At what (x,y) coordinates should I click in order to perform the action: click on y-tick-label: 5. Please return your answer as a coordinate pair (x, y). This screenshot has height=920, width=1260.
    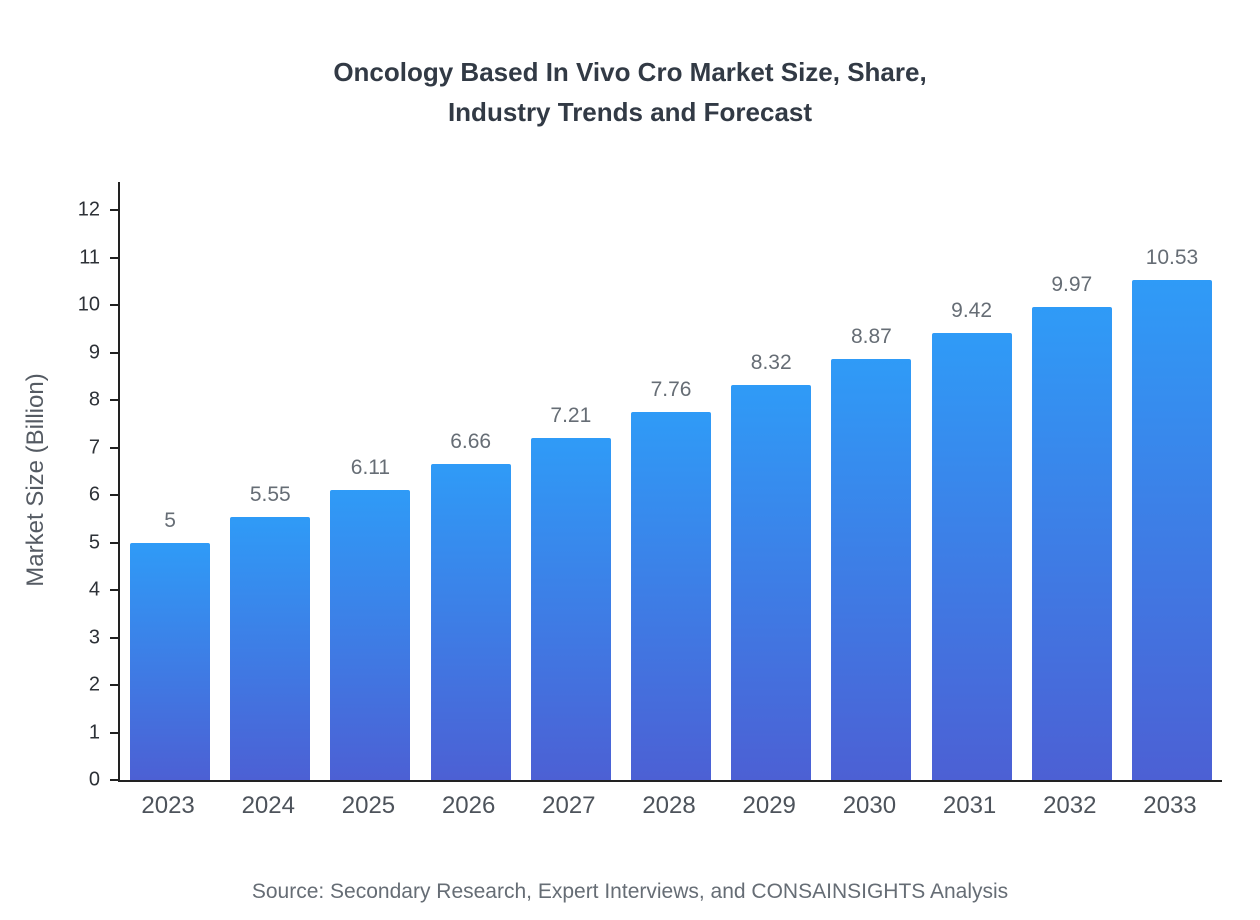
    Looking at the image, I should click on (94, 542).